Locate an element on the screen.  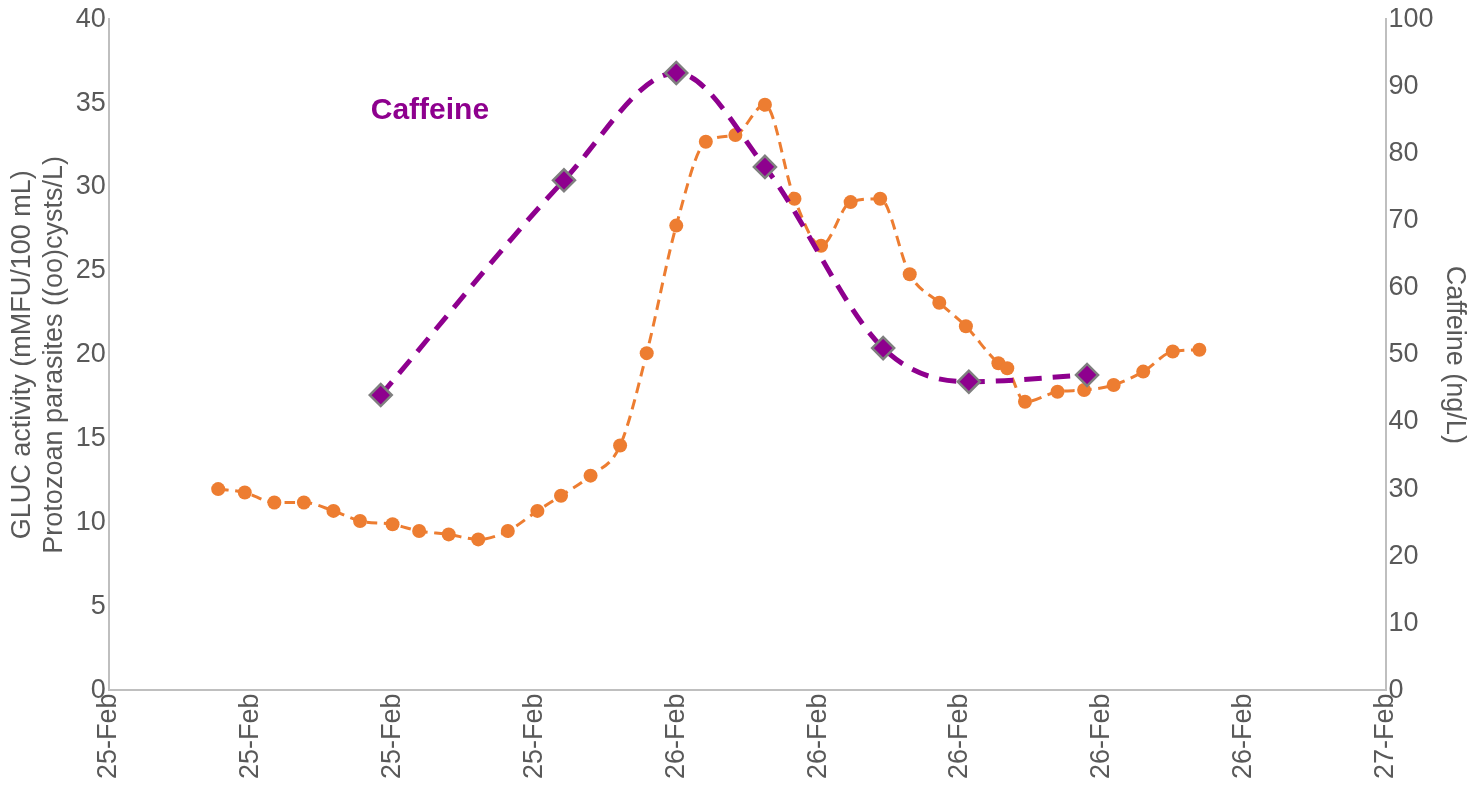
y2-tick-label: 20 is located at coordinates (1403, 554).